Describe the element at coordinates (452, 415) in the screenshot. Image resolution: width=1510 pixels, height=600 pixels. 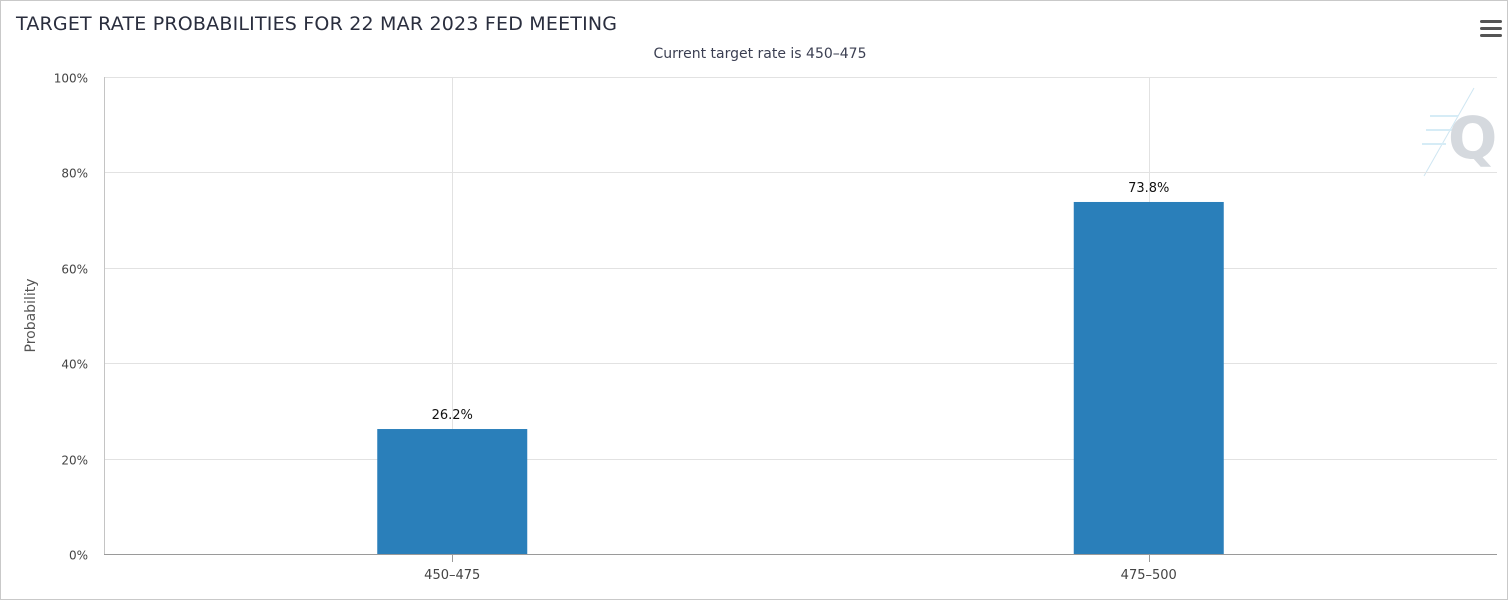
I see `data-label: 26.2%` at that location.